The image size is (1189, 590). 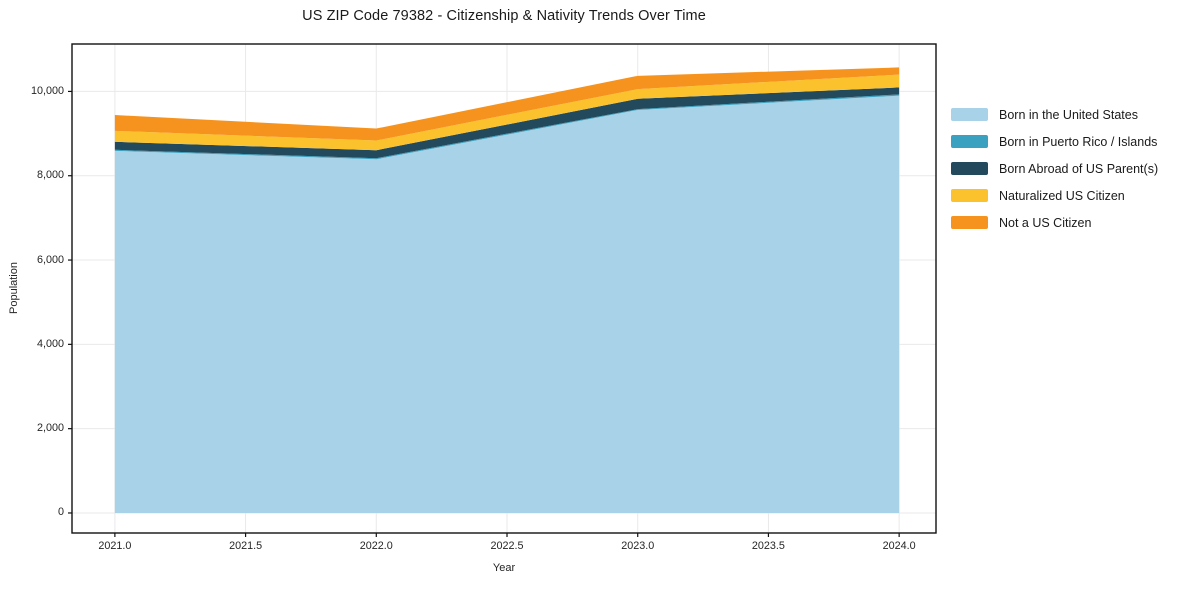 I want to click on legend-item: Born in Puerto Rico / Islands, so click(x=1054, y=141).